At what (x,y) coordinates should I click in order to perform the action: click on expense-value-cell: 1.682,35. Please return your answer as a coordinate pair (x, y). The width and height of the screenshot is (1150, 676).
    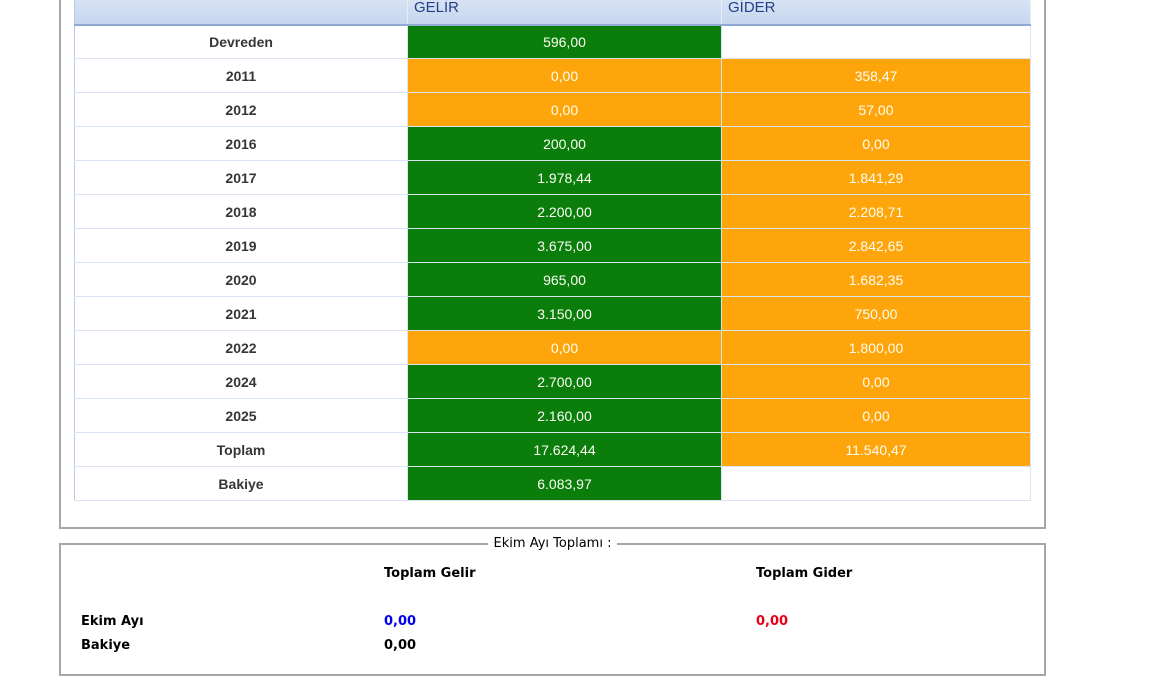
    Looking at the image, I should click on (876, 279).